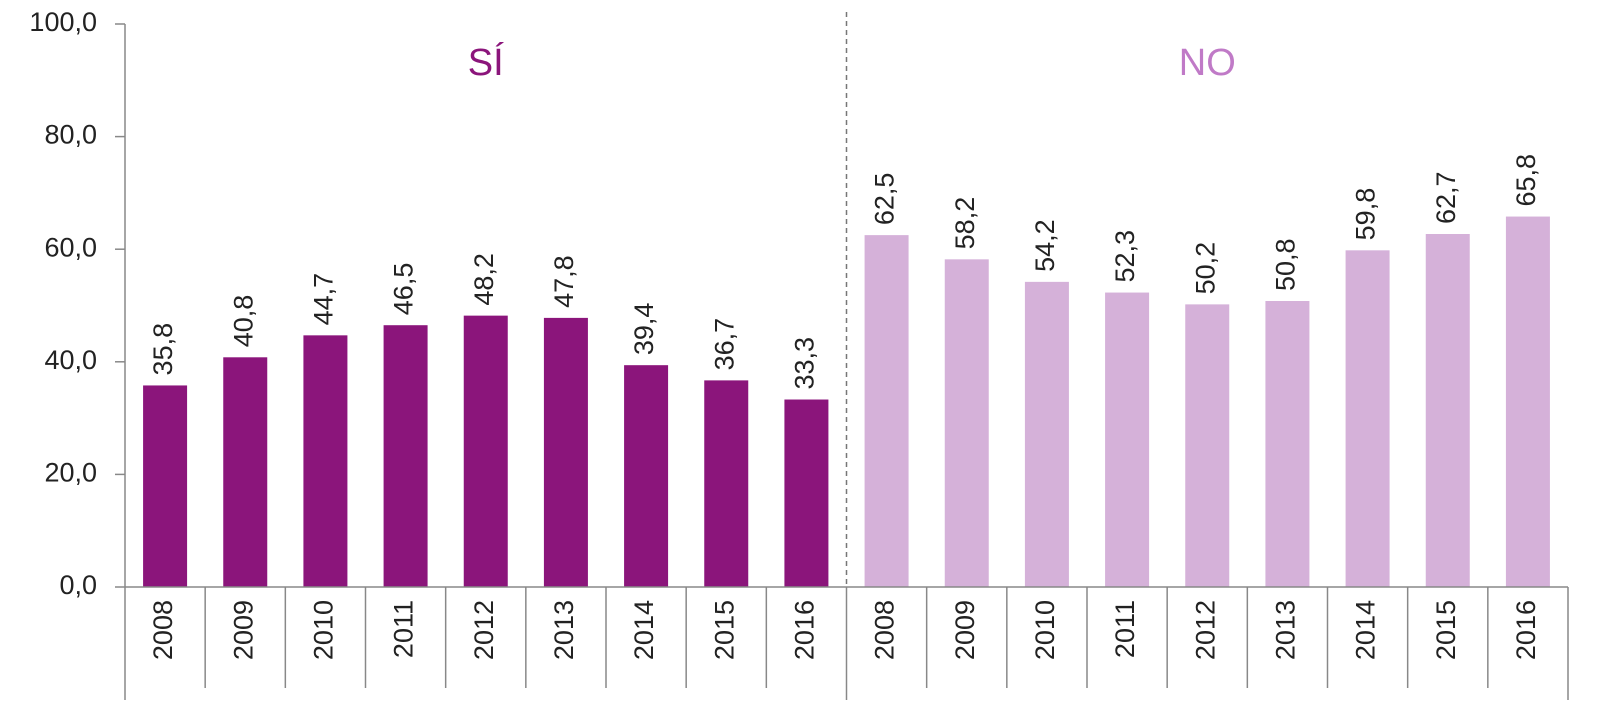 The image size is (1598, 713). Describe the element at coordinates (70, 247) in the screenshot. I see `y-tick-label: 60,0` at that location.